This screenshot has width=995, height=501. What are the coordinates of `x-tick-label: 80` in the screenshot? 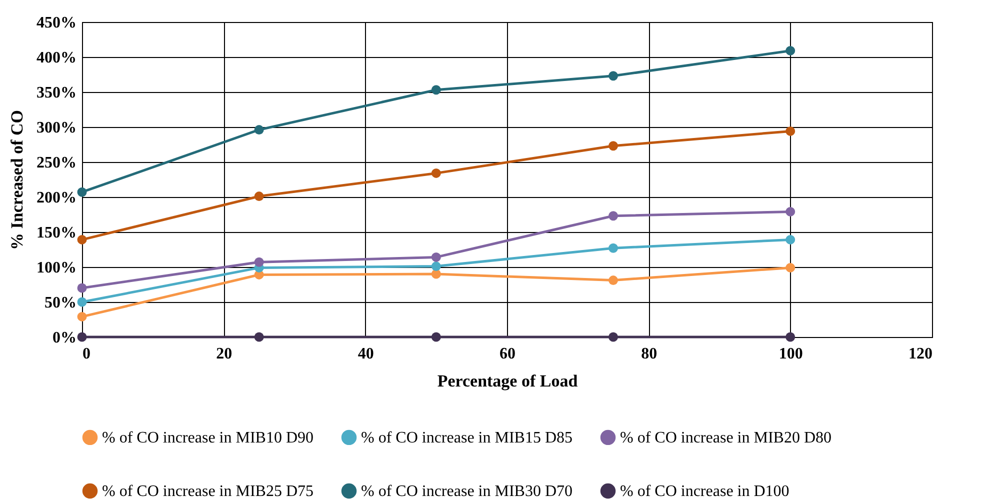 It's located at (649, 354).